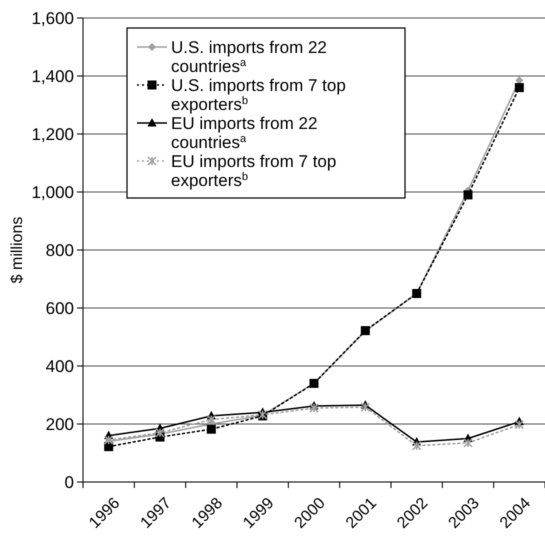 Image resolution: width=545 pixels, height=543 pixels. I want to click on y-tick-label: 400, so click(60, 366).